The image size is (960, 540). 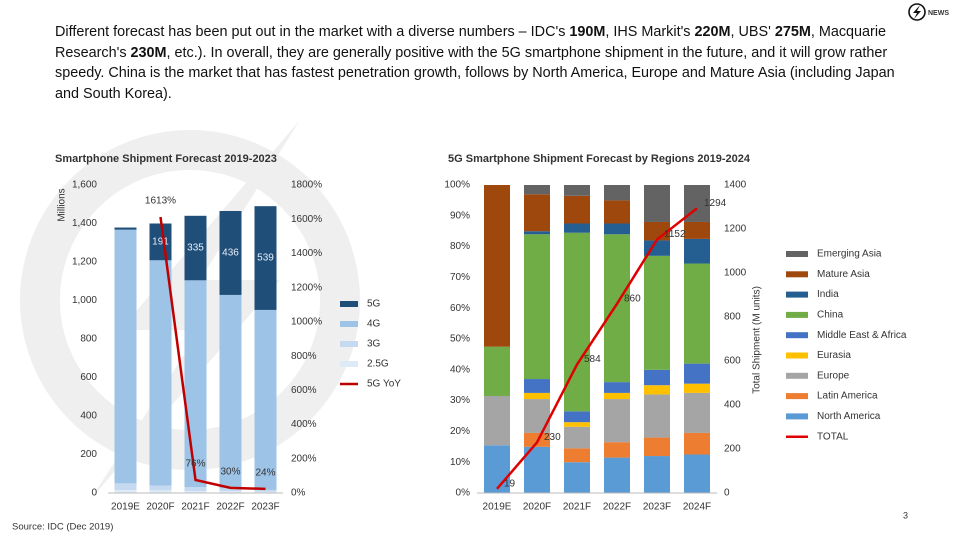 I want to click on x-tick-label: 2022F, so click(x=617, y=507).